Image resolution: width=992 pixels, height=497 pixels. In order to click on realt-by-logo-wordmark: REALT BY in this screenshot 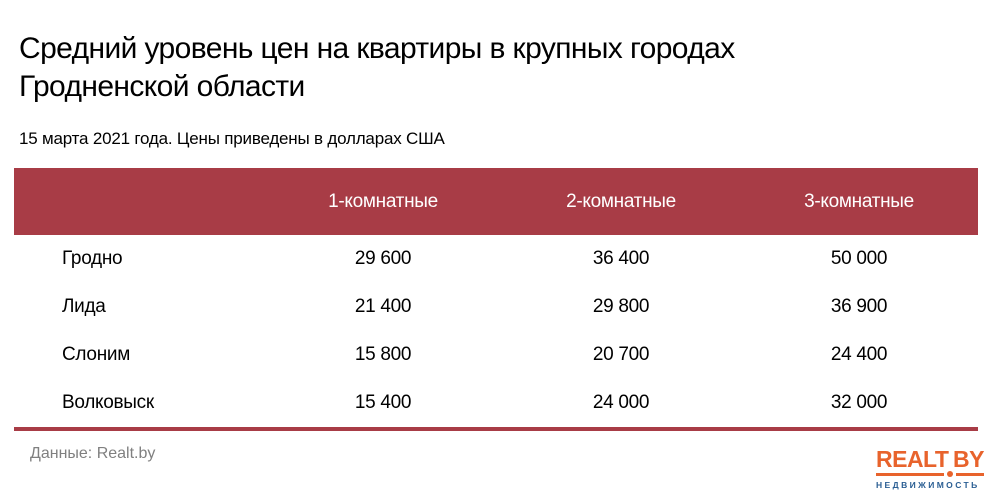, I will do `click(930, 459)`.